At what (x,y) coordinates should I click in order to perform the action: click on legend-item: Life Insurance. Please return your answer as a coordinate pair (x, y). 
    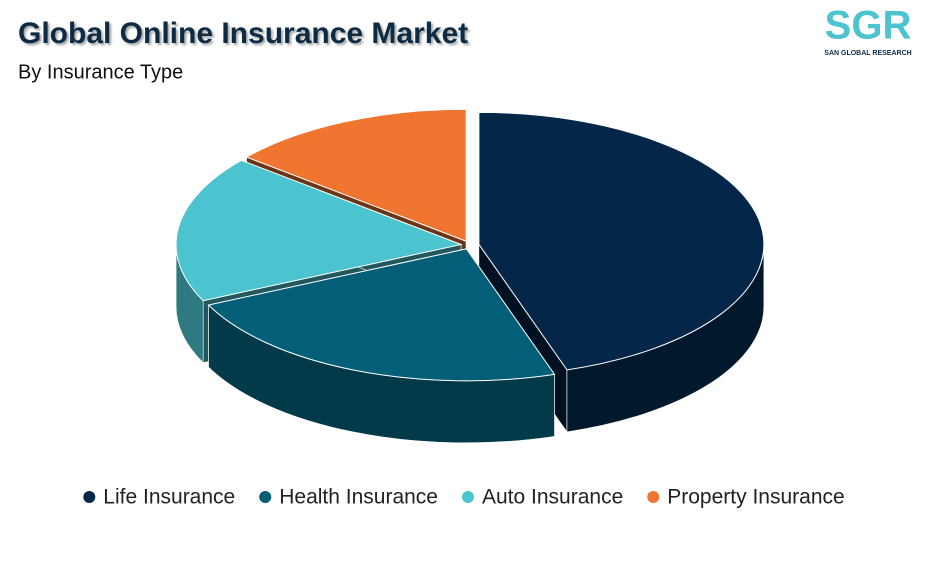
    Looking at the image, I should click on (159, 497).